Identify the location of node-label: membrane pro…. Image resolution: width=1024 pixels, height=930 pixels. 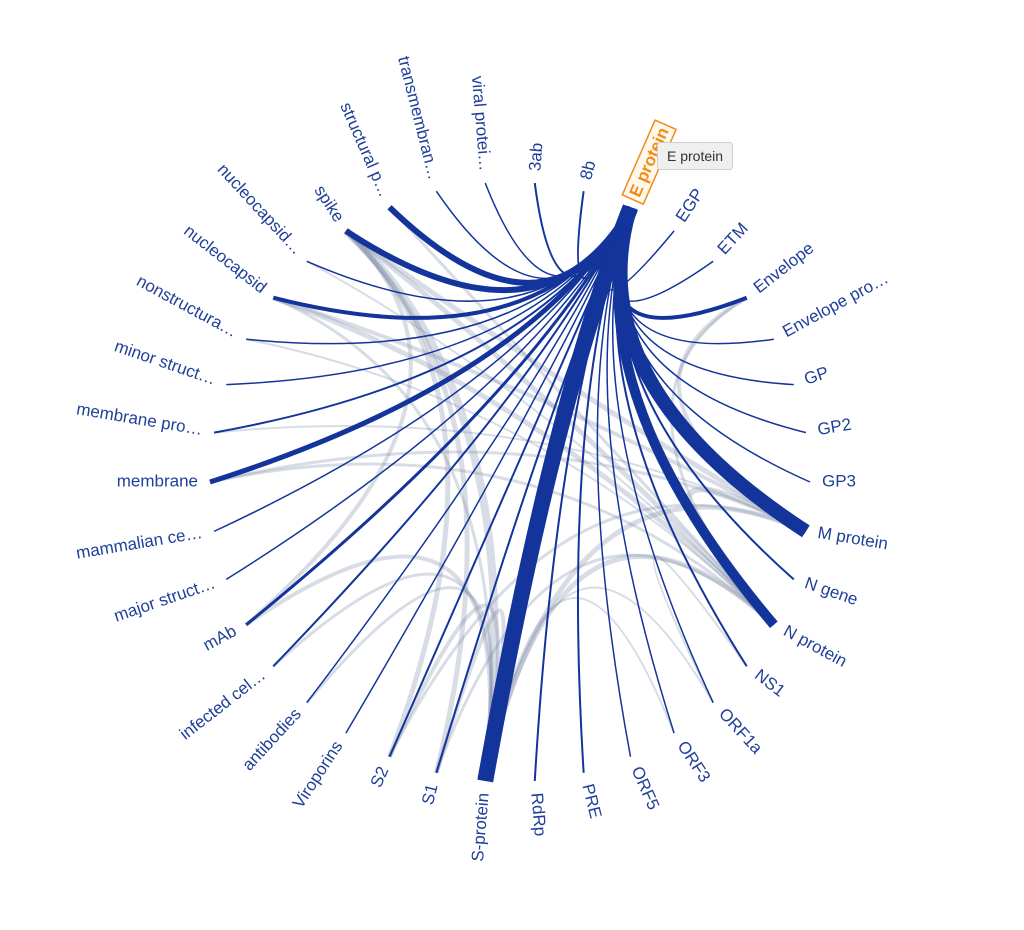
(139, 419).